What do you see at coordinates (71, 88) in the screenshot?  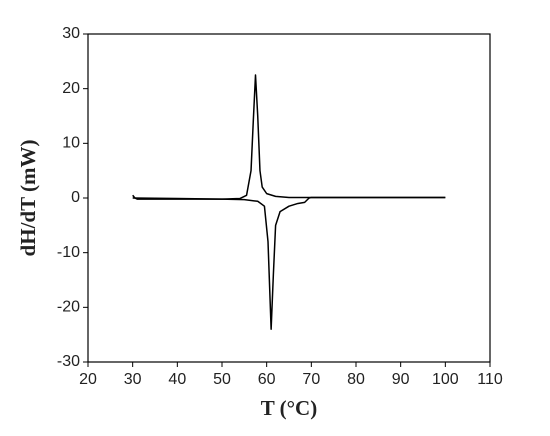 I see `y-tick-label: 20` at bounding box center [71, 88].